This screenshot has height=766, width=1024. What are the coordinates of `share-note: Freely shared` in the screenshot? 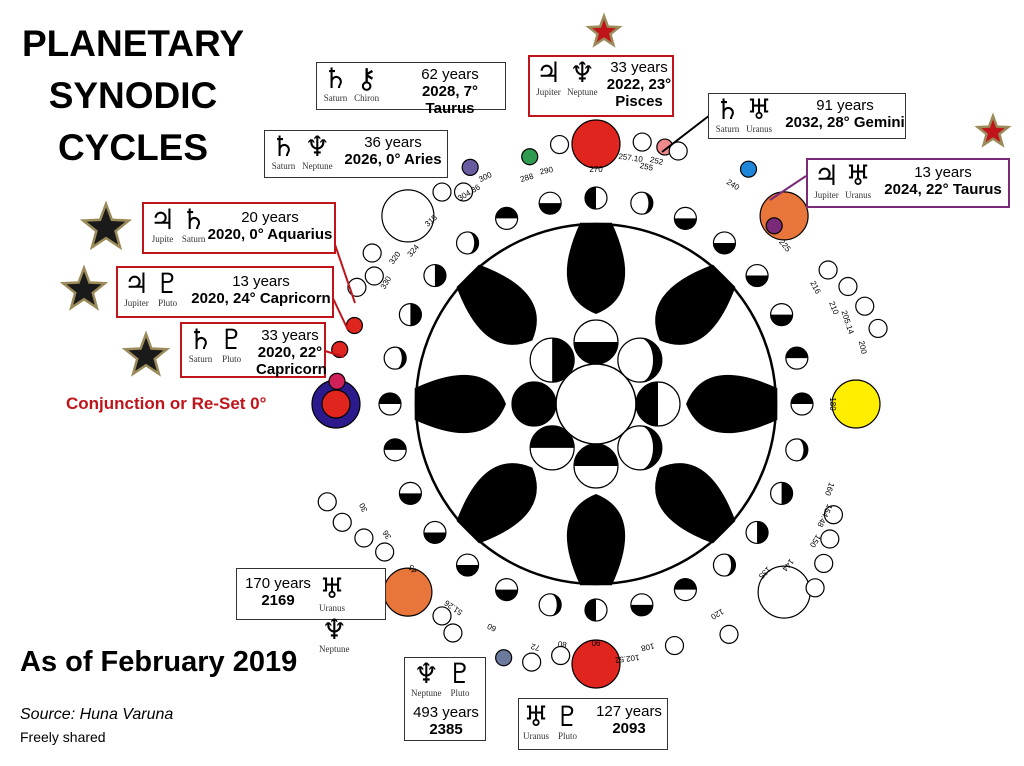 It's located at (63, 737).